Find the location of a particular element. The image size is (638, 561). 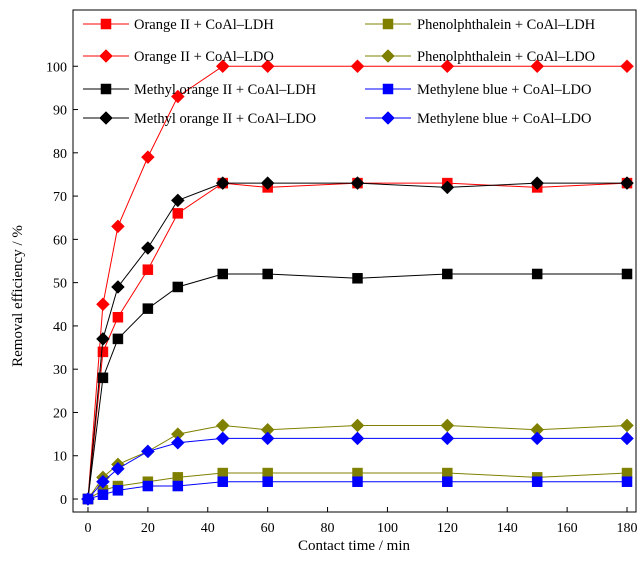

legend-entry-1: Orange II + CoAl–LDH is located at coordinates (178, 25).